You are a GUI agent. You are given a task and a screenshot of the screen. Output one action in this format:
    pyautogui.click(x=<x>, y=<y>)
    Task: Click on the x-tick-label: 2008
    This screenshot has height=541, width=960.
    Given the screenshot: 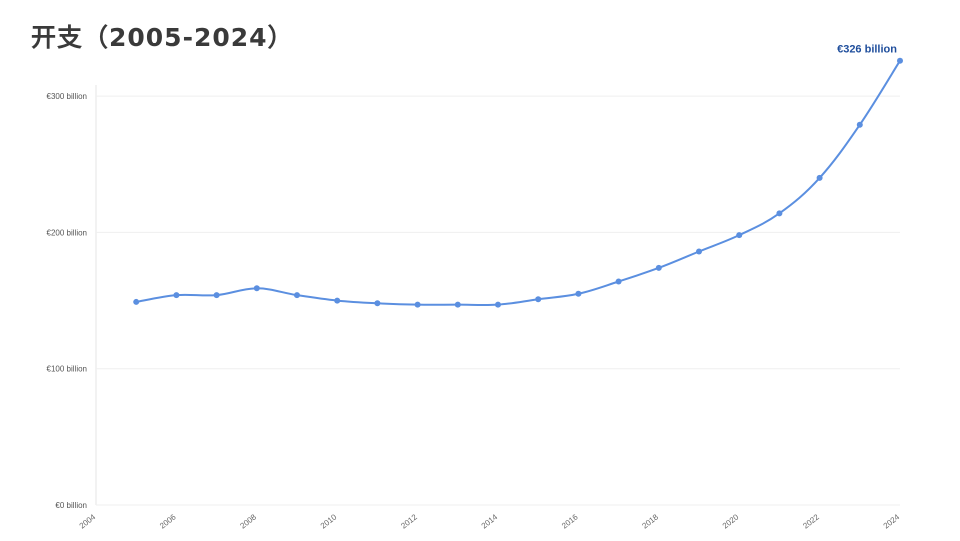 What is the action you would take?
    pyautogui.click(x=248, y=521)
    